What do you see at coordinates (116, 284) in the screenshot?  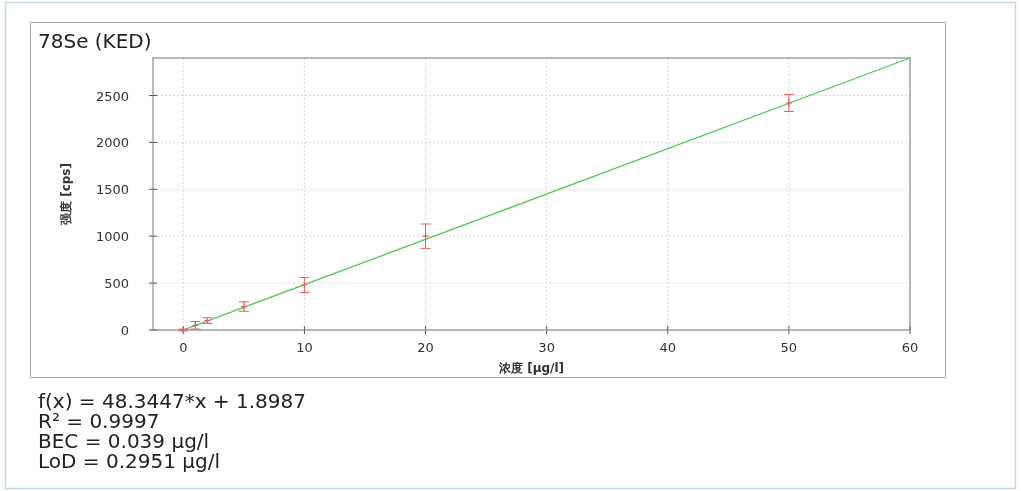 I see `y-tick-label: 500` at bounding box center [116, 284].